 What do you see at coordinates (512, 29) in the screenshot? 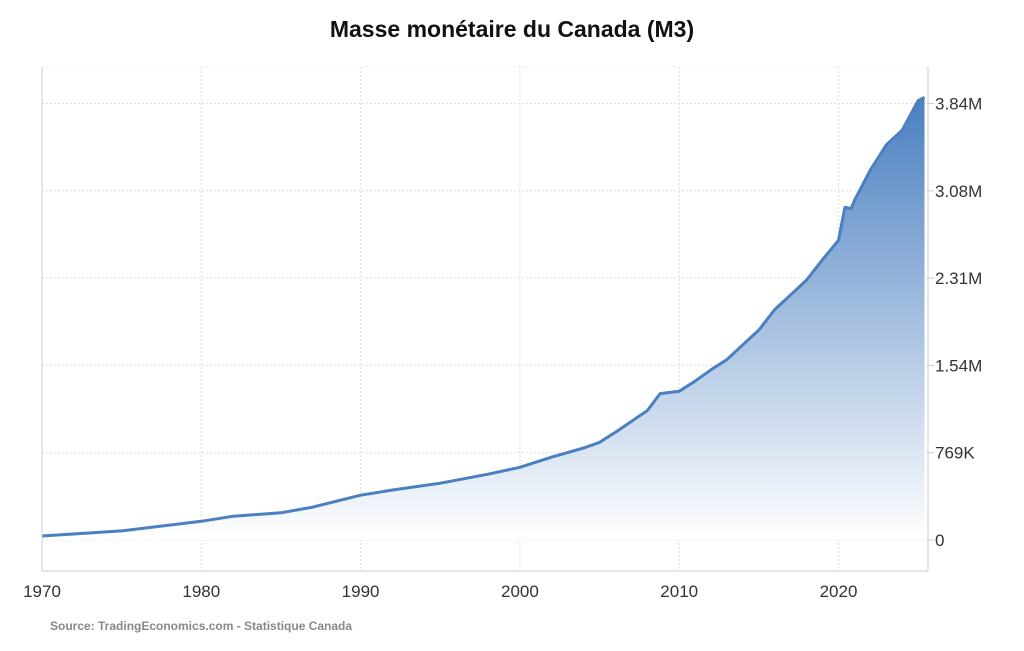
I see `chart-title: Masse monétaire du Canada (M3)` at bounding box center [512, 29].